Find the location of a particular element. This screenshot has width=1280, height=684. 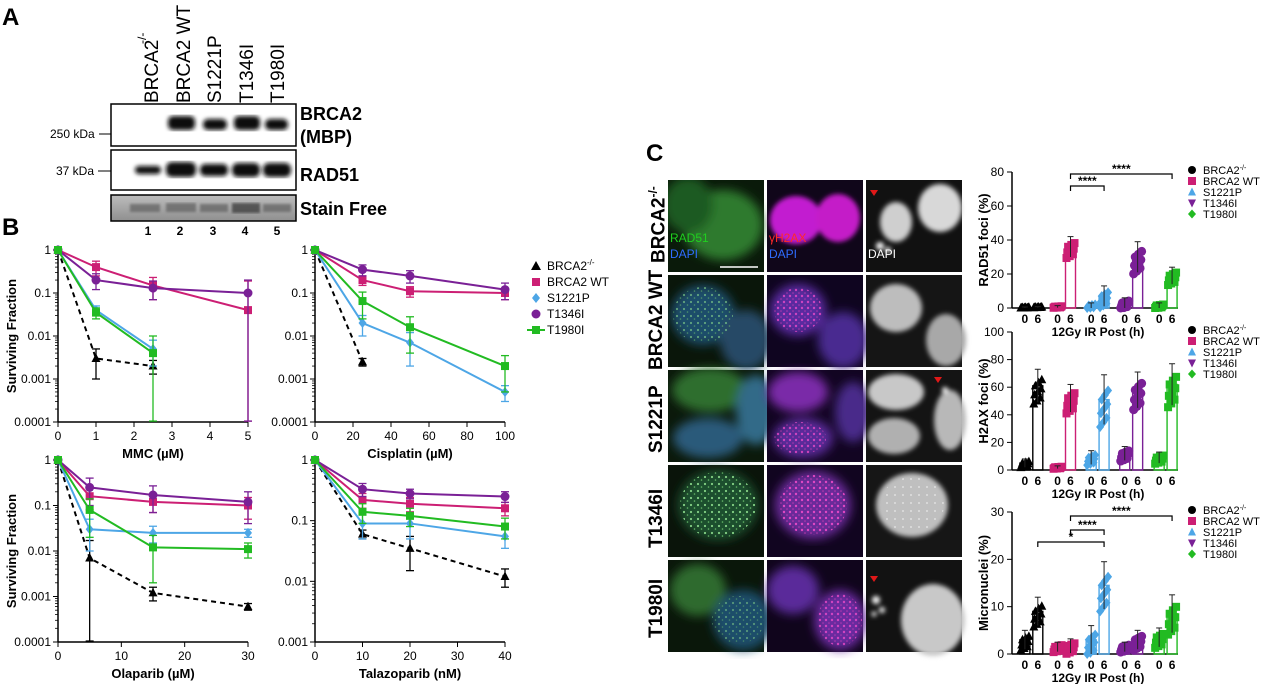

significance-label: * is located at coordinates (1071, 537).